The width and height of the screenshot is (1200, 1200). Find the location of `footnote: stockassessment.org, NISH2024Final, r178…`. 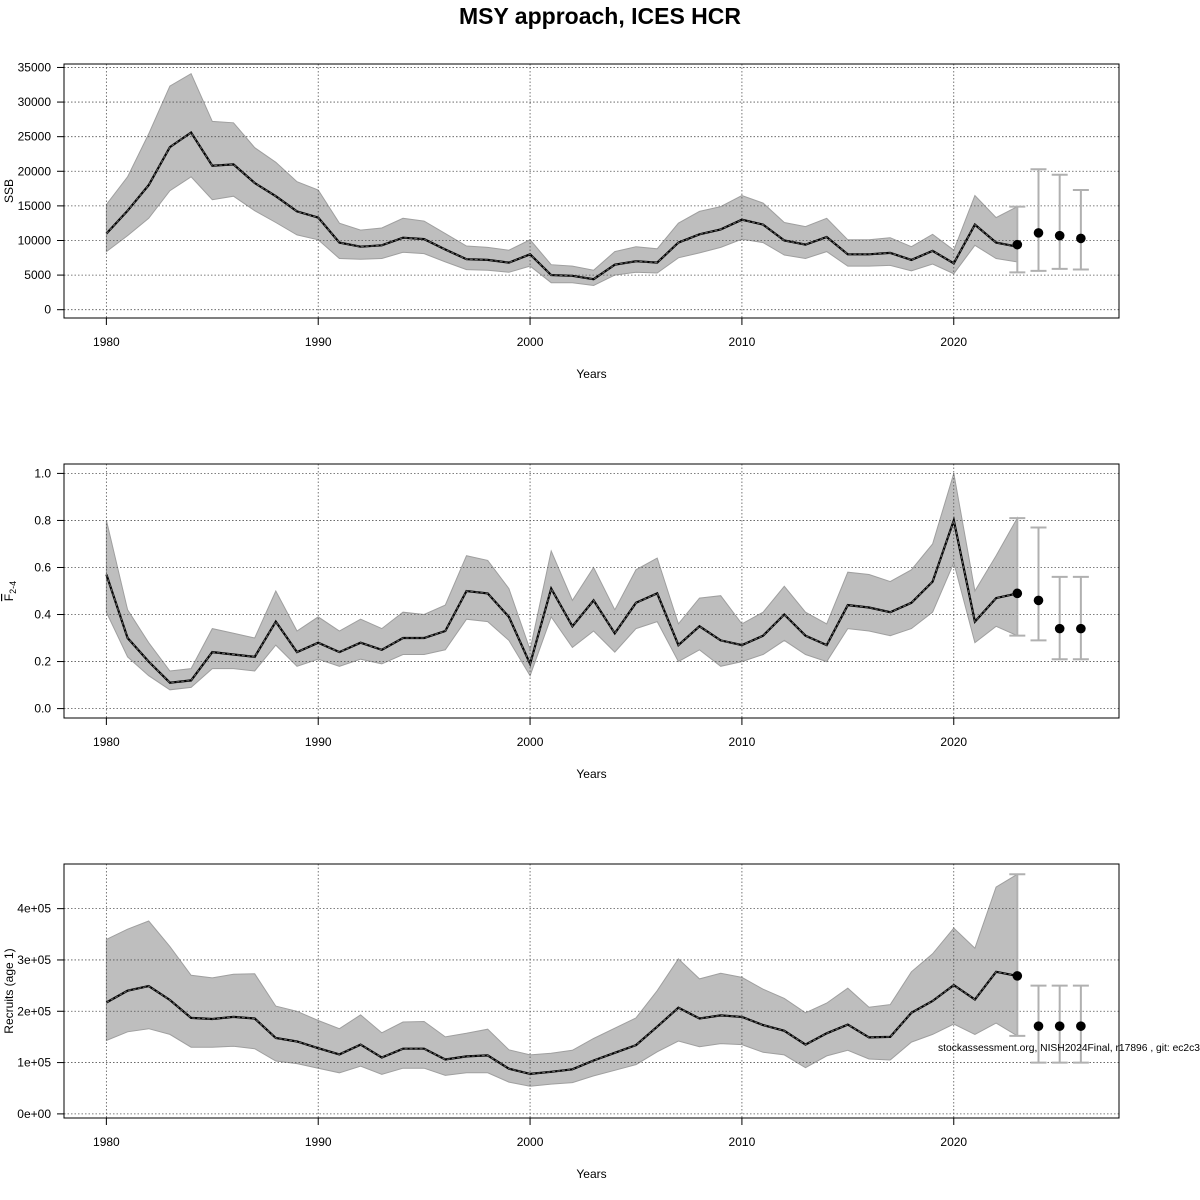

footnote: stockassessment.org, NISH2024Final, r178… is located at coordinates (1069, 1048).